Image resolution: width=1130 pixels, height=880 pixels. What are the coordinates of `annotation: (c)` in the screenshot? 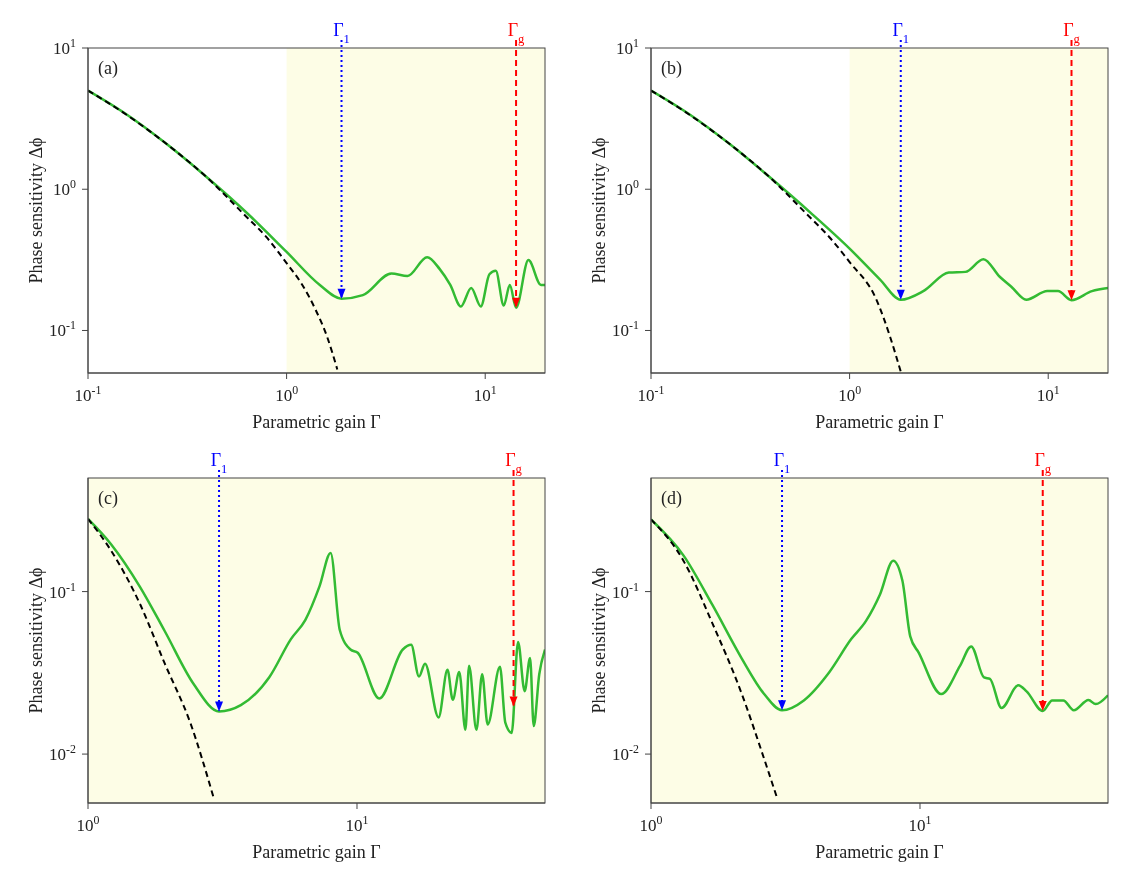 It's located at (108, 498).